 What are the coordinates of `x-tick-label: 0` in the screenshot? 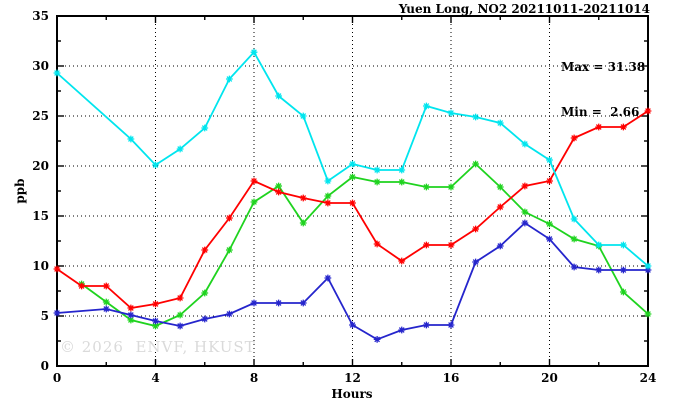 It's located at (57, 378).